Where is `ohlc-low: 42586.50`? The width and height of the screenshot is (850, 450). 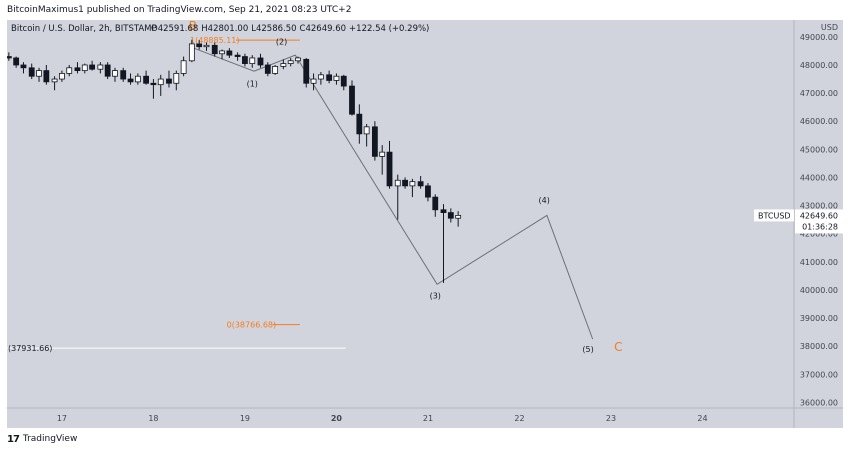
ohlc-low: 42586.50 is located at coordinates (276, 29).